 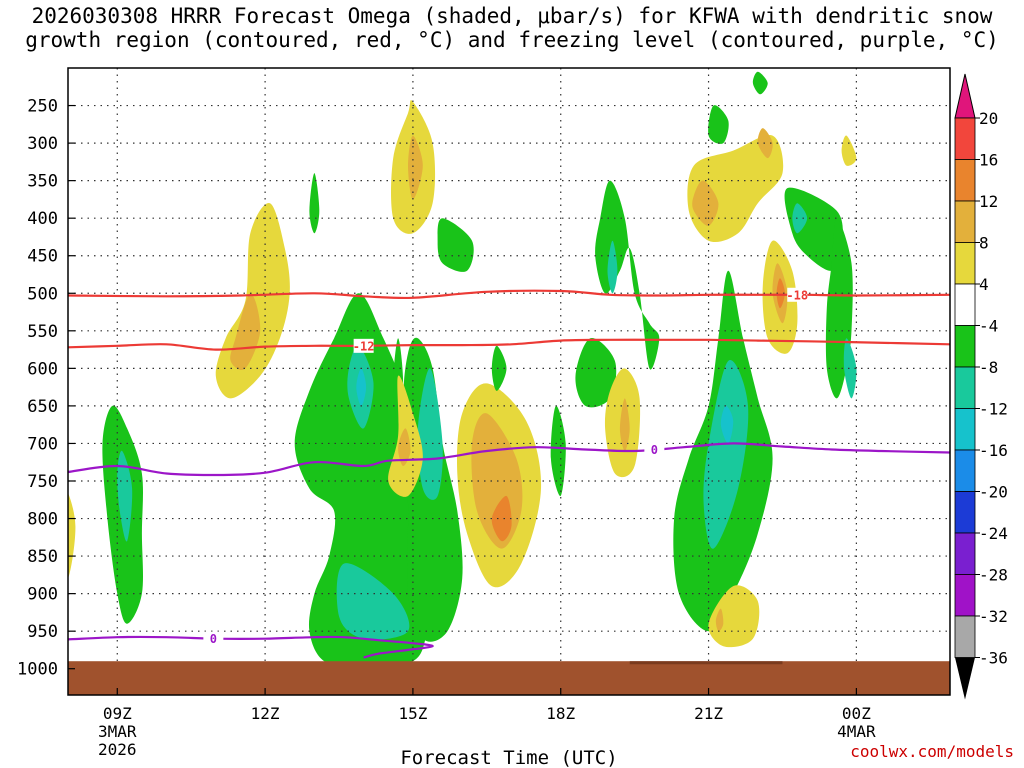 I want to click on colorbar-label-12: -32, so click(x=993, y=616).